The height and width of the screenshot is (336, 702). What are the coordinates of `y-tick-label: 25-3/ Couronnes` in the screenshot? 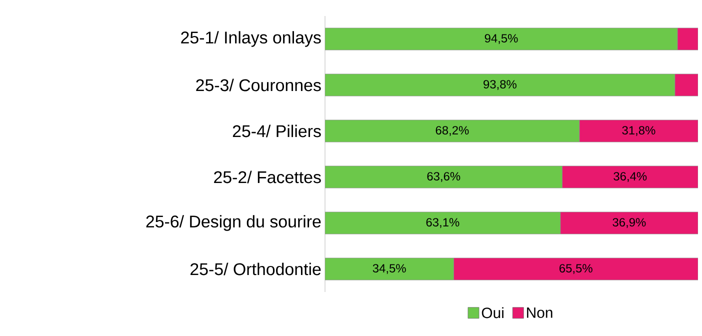 It's located at (258, 85).